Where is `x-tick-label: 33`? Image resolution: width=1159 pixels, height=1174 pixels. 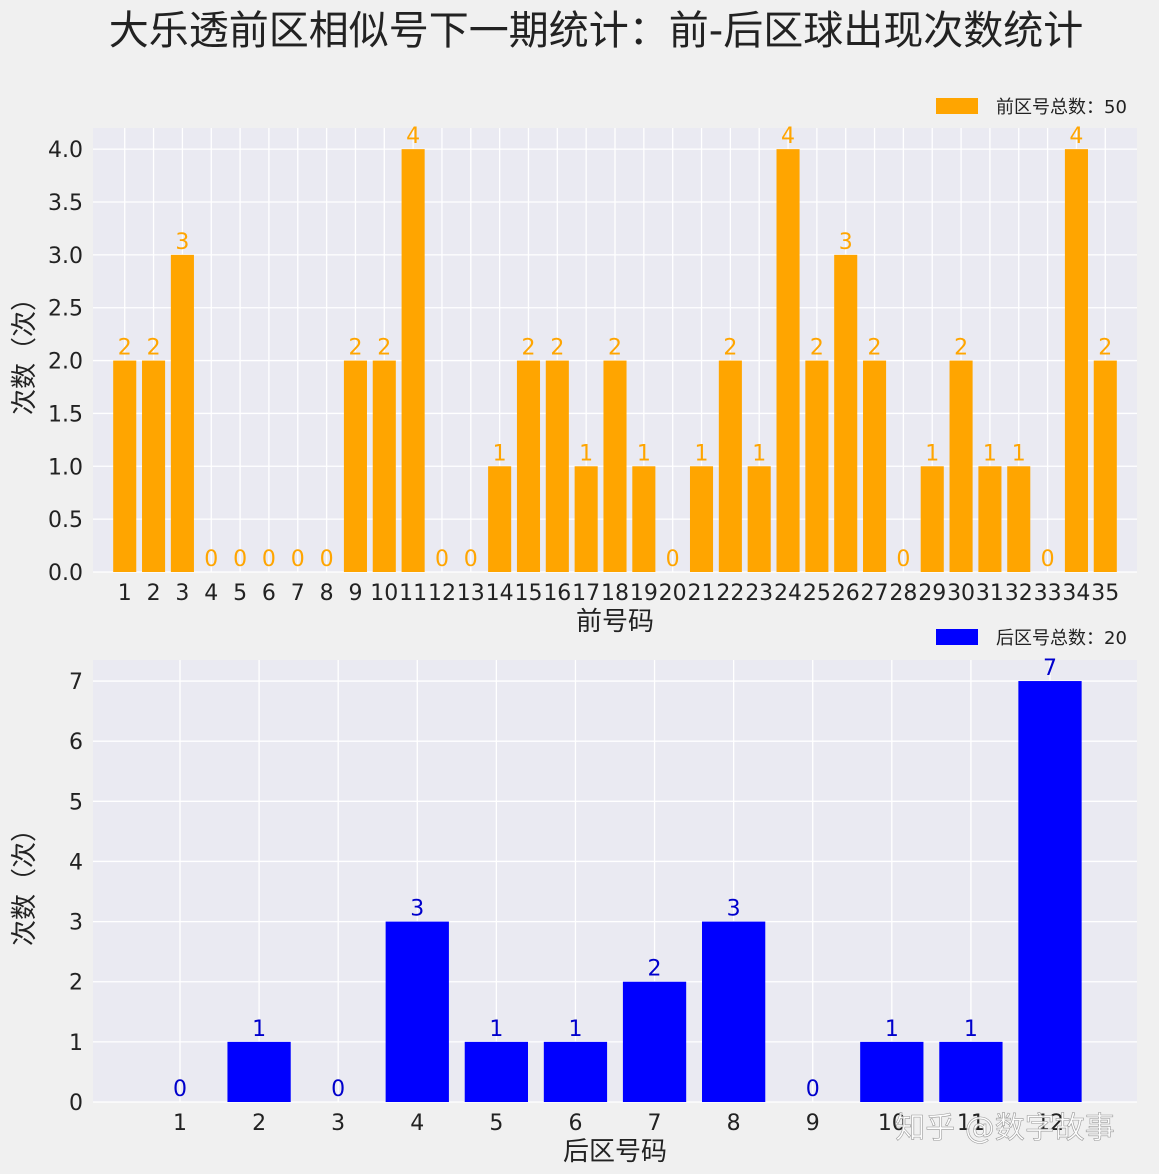
x-tick-label: 33 is located at coordinates (1048, 593).